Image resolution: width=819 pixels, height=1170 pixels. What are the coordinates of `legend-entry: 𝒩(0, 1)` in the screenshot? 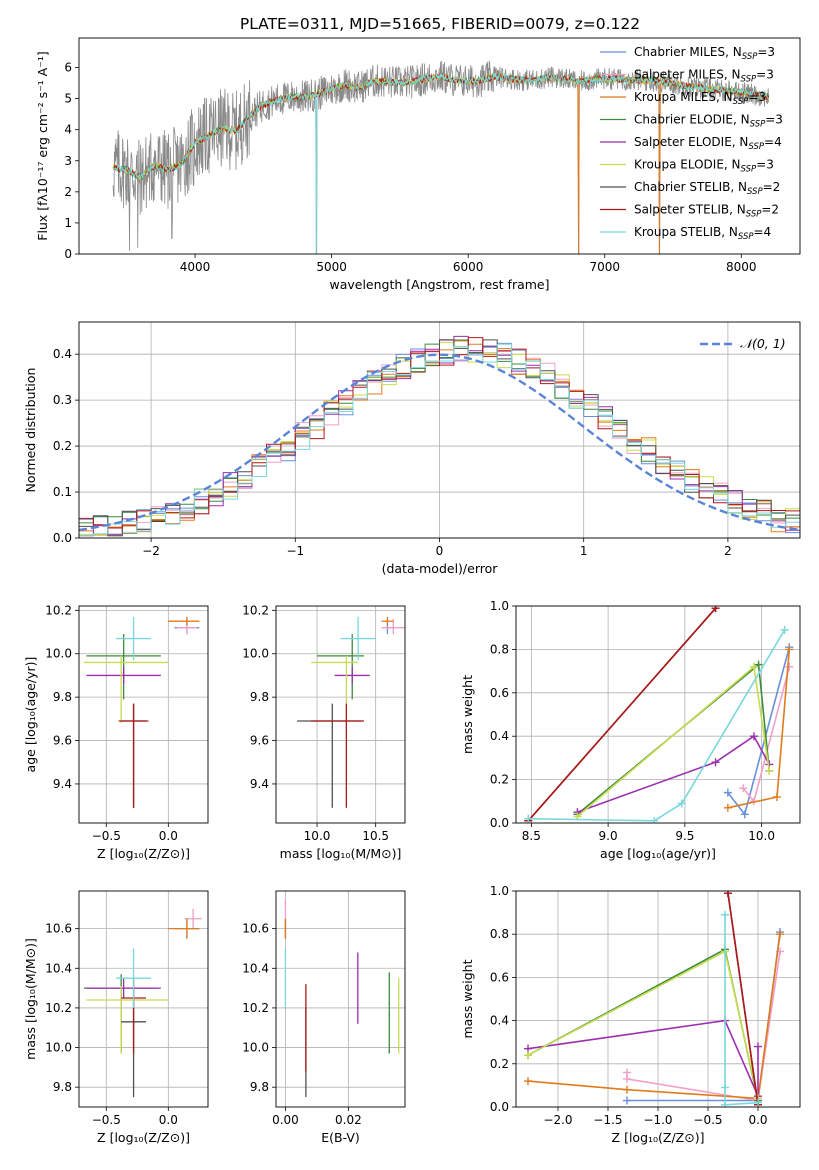 It's located at (763, 343).